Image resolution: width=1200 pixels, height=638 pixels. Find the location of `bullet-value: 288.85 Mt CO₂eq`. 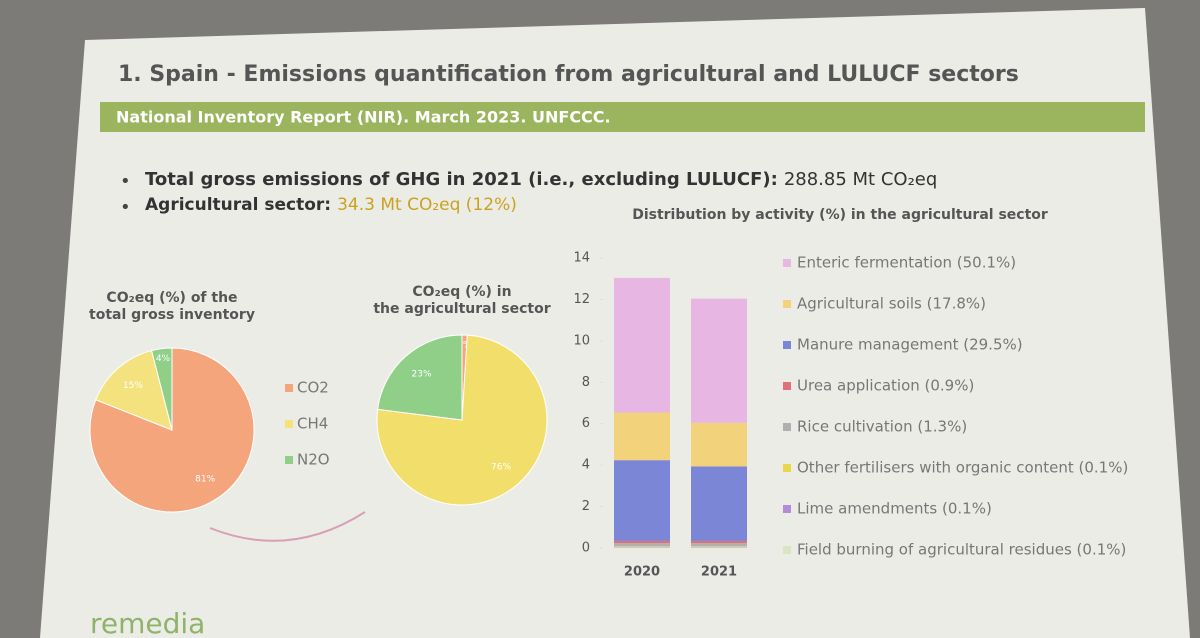

bullet-value: 288.85 Mt CO₂eq is located at coordinates (860, 179).